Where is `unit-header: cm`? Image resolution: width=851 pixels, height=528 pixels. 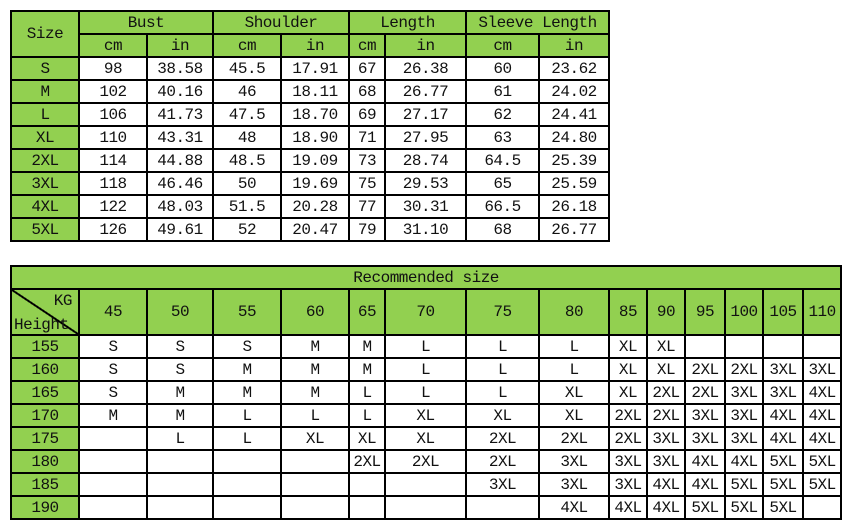 unit-header: cm is located at coordinates (367, 45).